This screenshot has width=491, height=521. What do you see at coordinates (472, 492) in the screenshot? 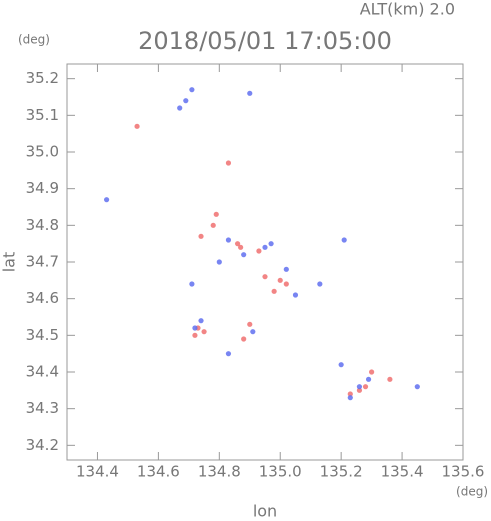
I see `x-unit: (deg)` at bounding box center [472, 492].